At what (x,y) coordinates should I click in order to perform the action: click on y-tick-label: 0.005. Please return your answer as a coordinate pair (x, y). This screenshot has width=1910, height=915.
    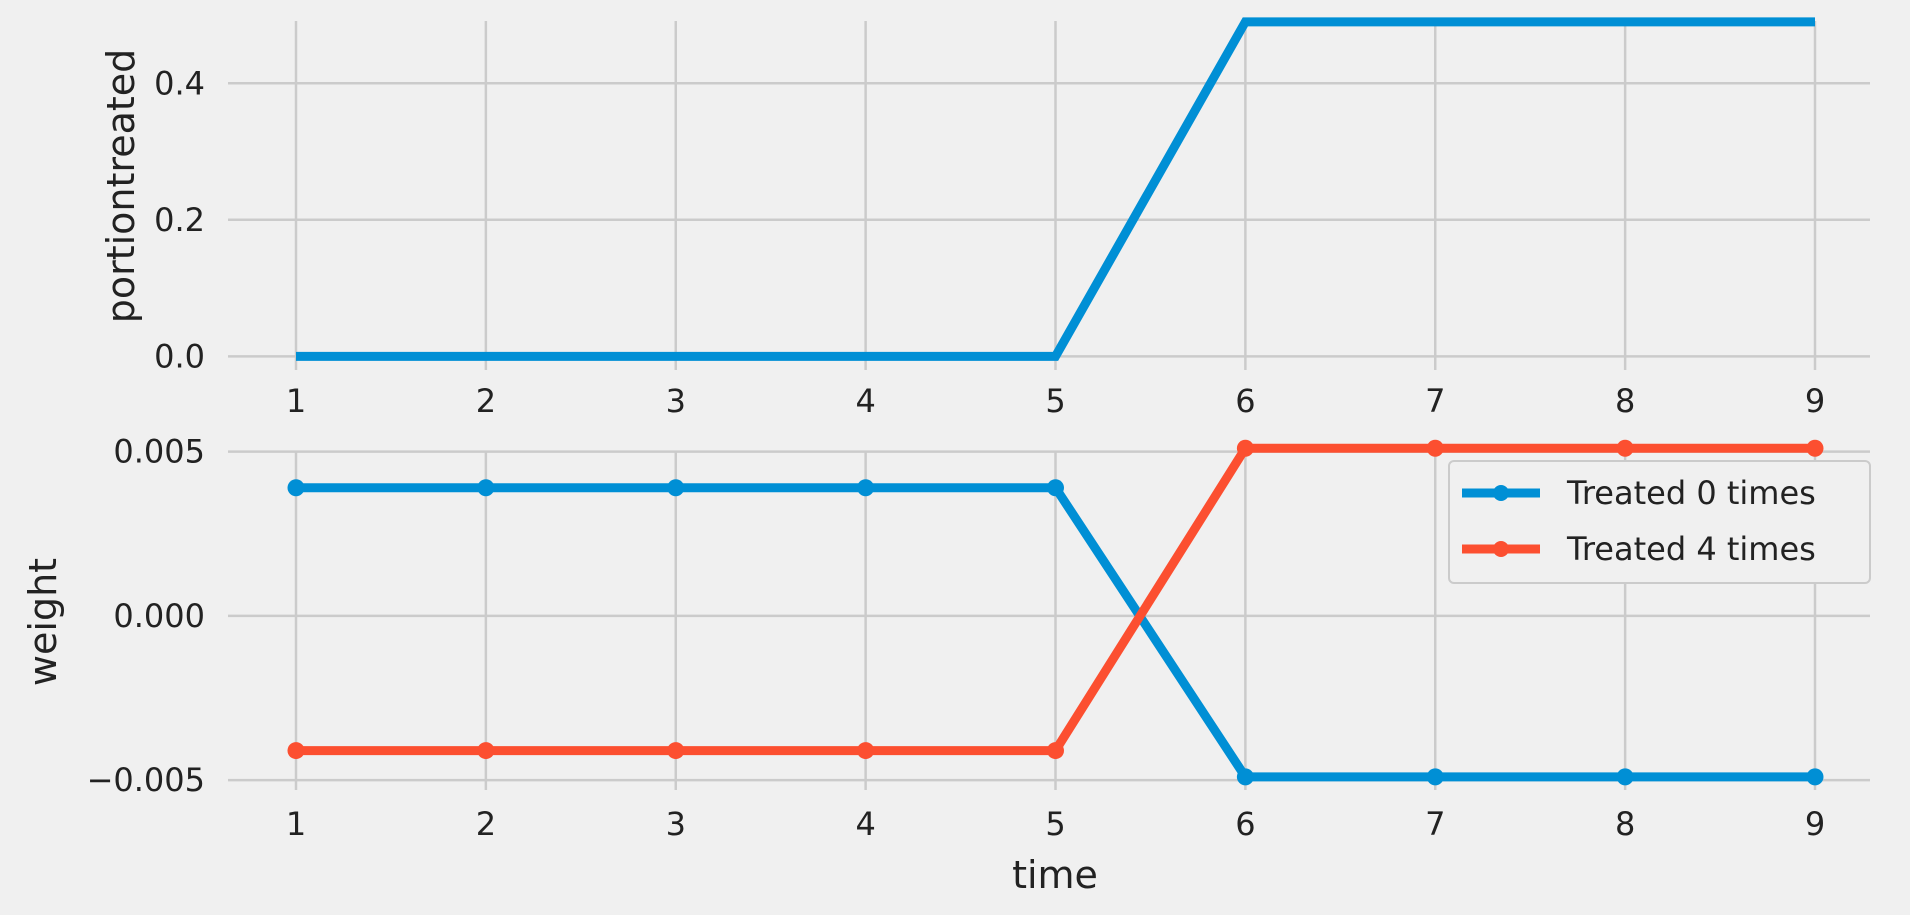
    Looking at the image, I should click on (159, 452).